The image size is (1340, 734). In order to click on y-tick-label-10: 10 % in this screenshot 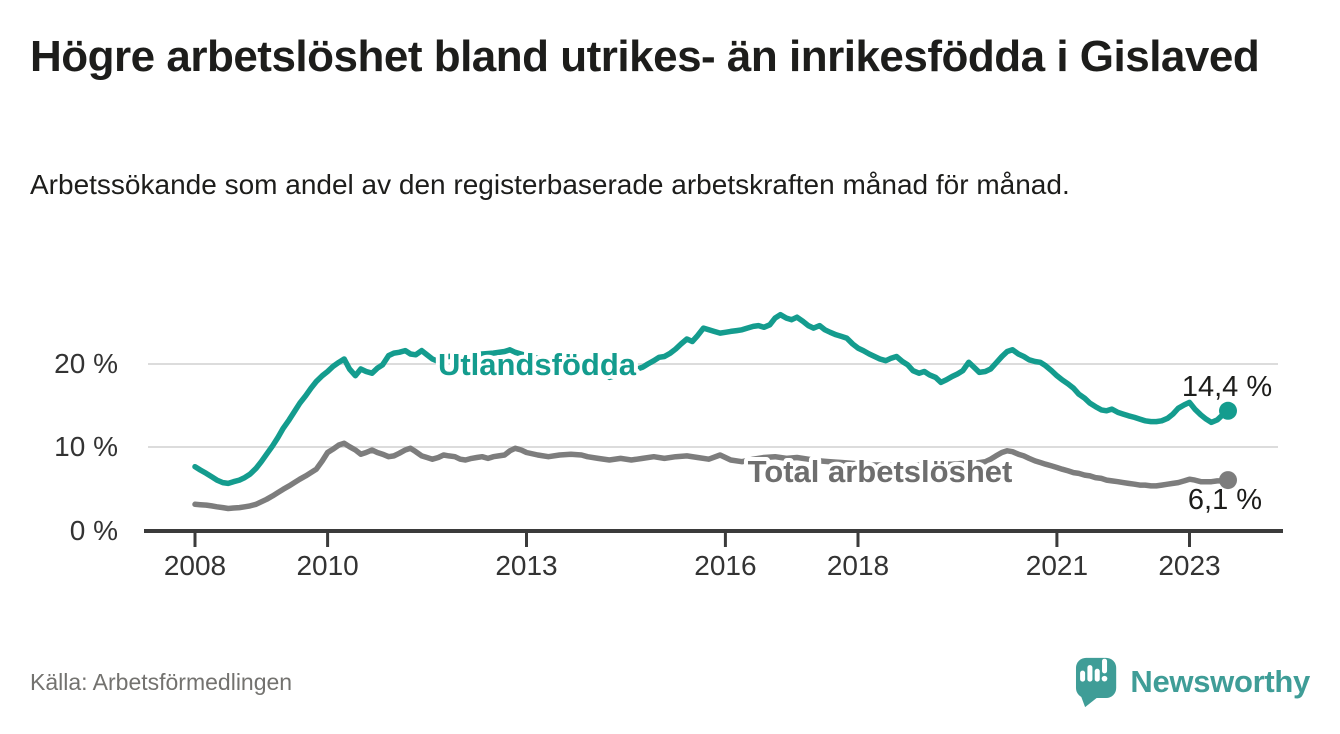, I will do `click(86, 446)`.